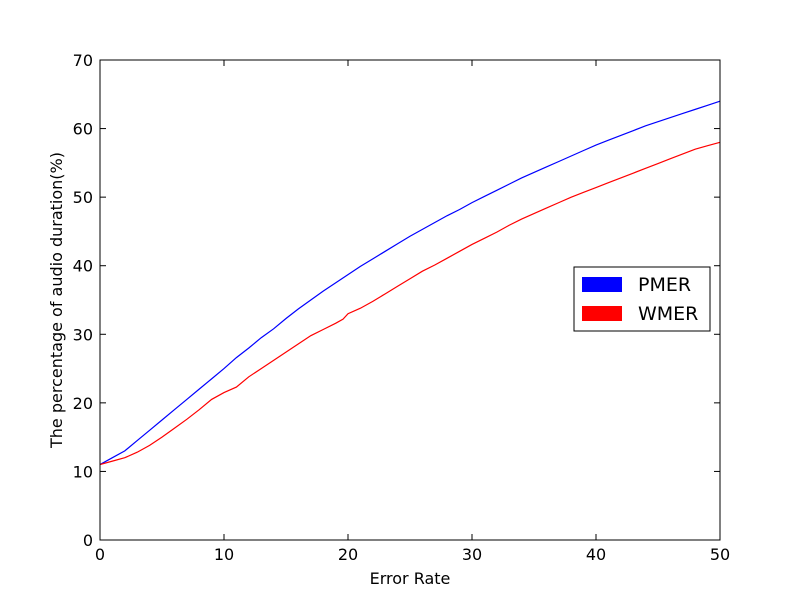 This screenshot has width=800, height=600. I want to click on legend: PMER WMER, so click(642, 299).